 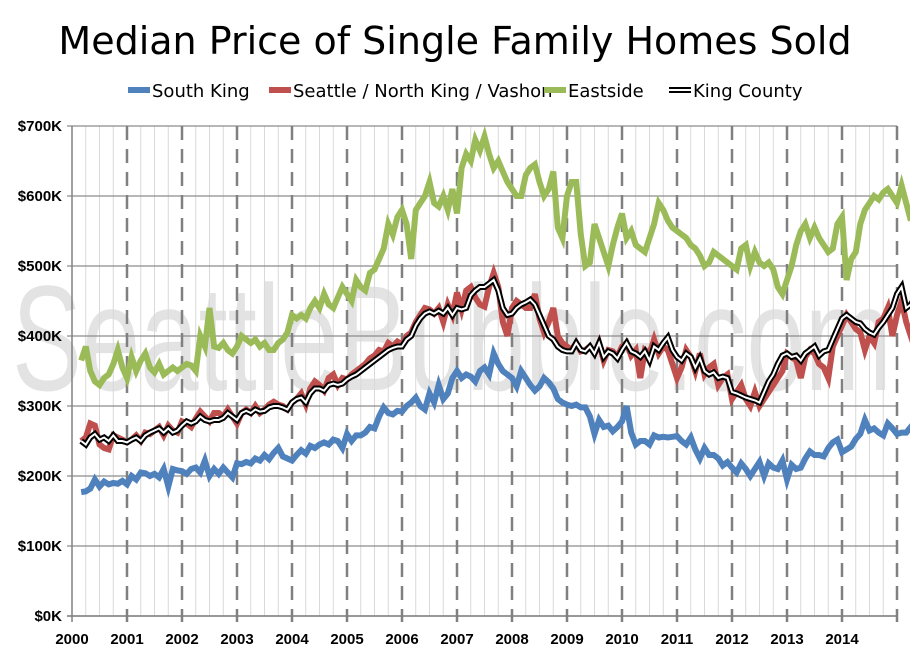 What do you see at coordinates (201, 91) in the screenshot?
I see `legend-label: South King` at bounding box center [201, 91].